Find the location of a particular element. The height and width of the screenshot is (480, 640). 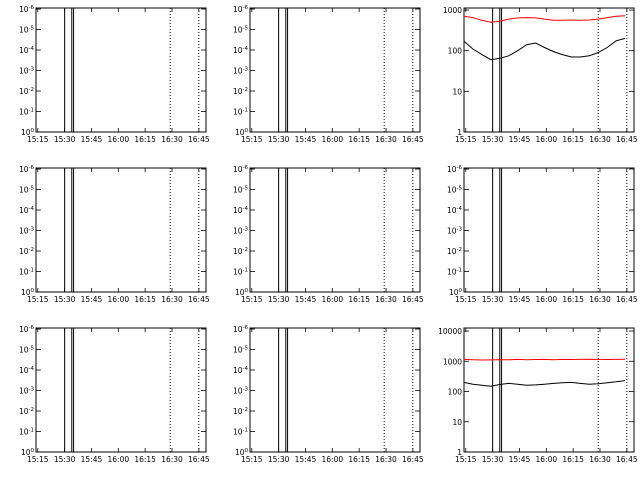

y-tick-label: 10000 is located at coordinates (450, 331).